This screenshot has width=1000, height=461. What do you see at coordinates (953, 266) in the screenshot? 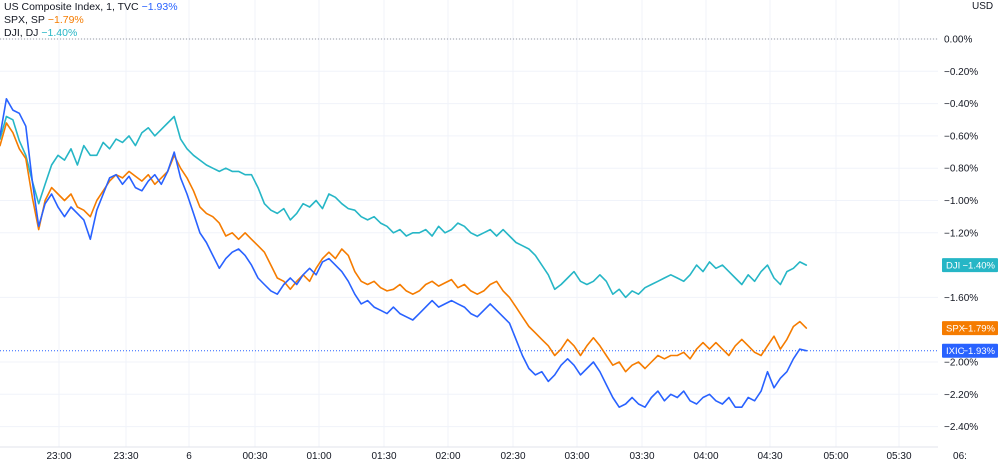
I see `price-tag-ticker: DJI` at bounding box center [953, 266].